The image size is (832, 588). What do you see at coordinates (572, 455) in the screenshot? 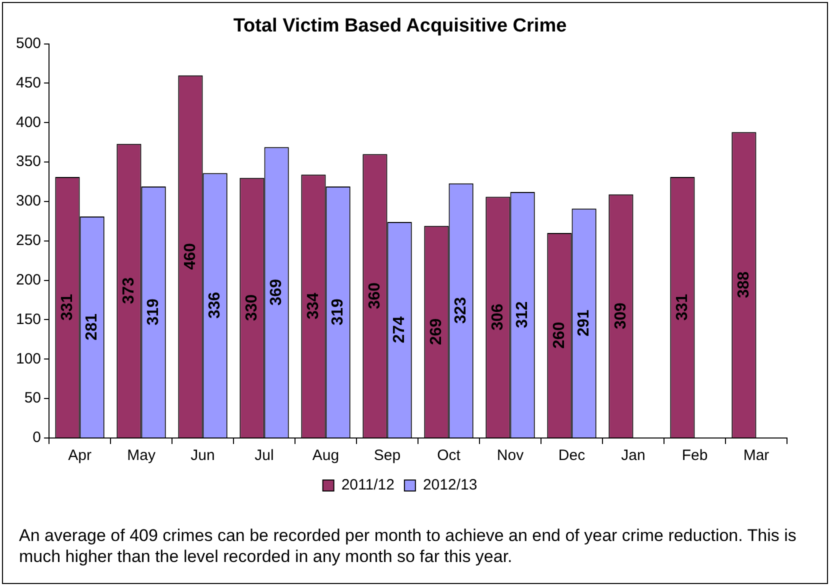
I see `x-tick-label: Dec` at bounding box center [572, 455].